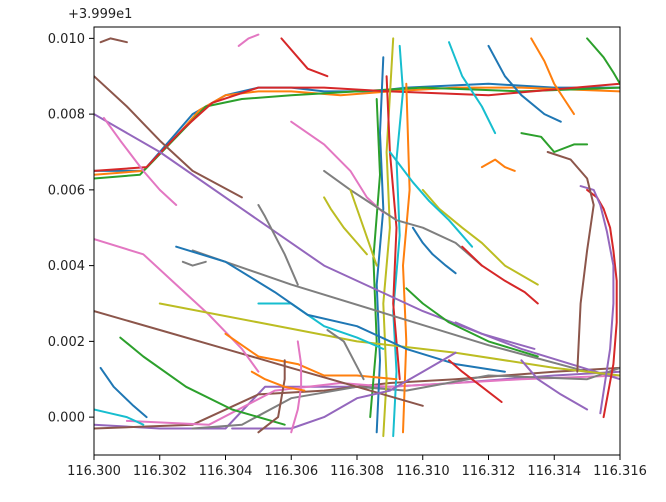 The image size is (666, 502). Describe the element at coordinates (226, 471) in the screenshot. I see `x-tick-label: 116.304` at that location.